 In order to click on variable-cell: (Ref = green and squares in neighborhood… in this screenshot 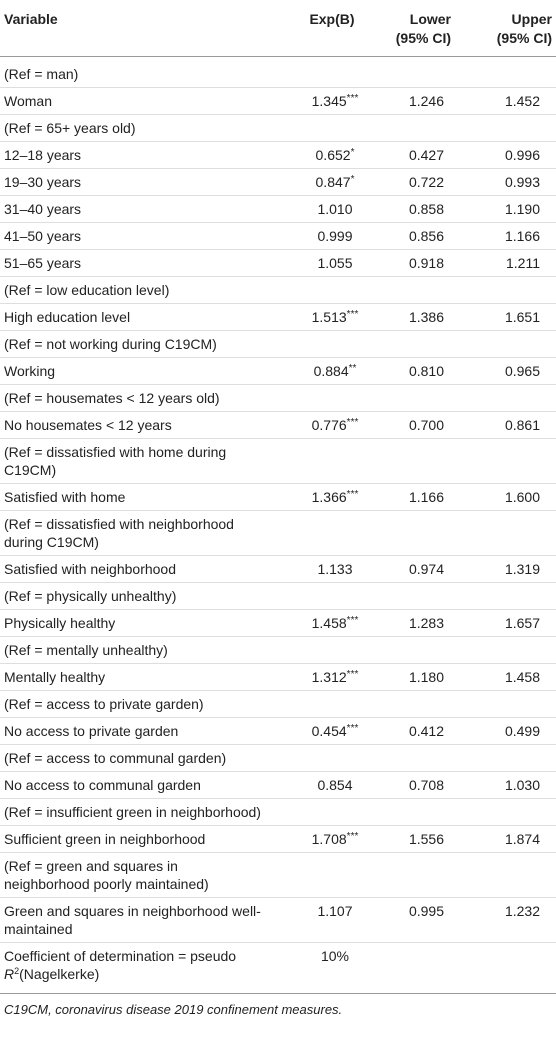, I will do `click(135, 875)`.